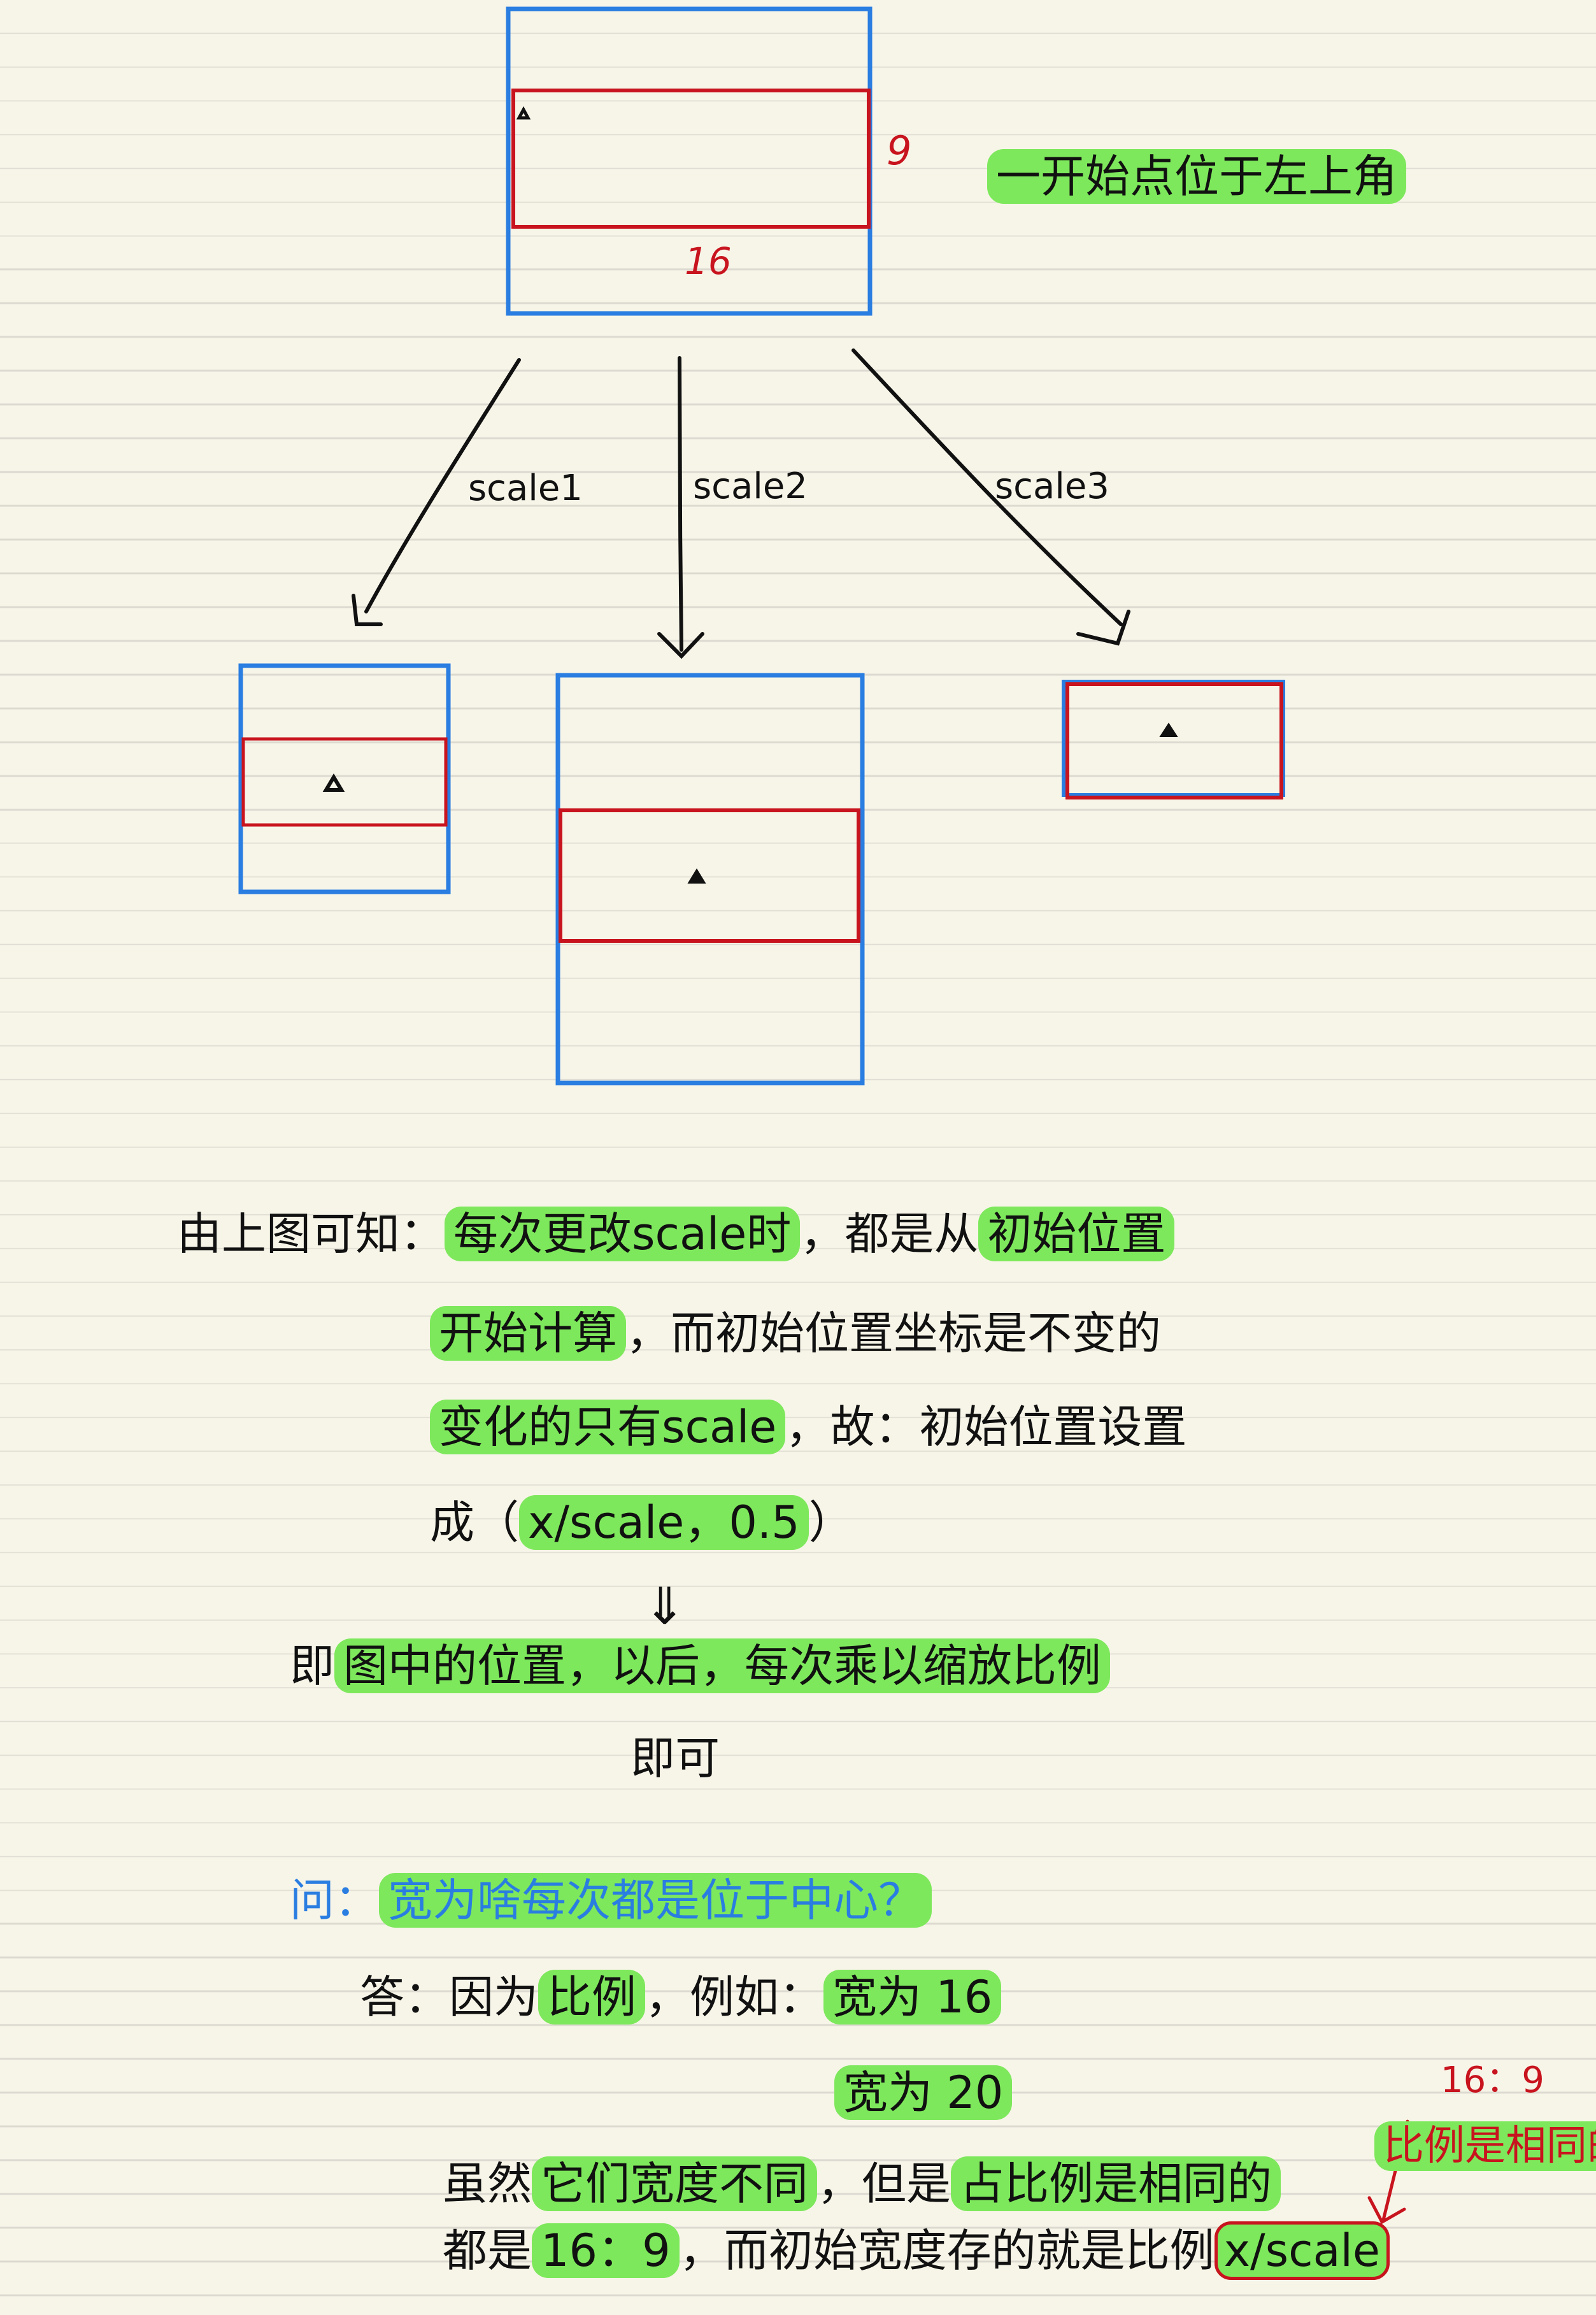 The width and height of the screenshot is (1596, 2315). I want to click on side-ratio: 16：9, so click(1492, 2081).